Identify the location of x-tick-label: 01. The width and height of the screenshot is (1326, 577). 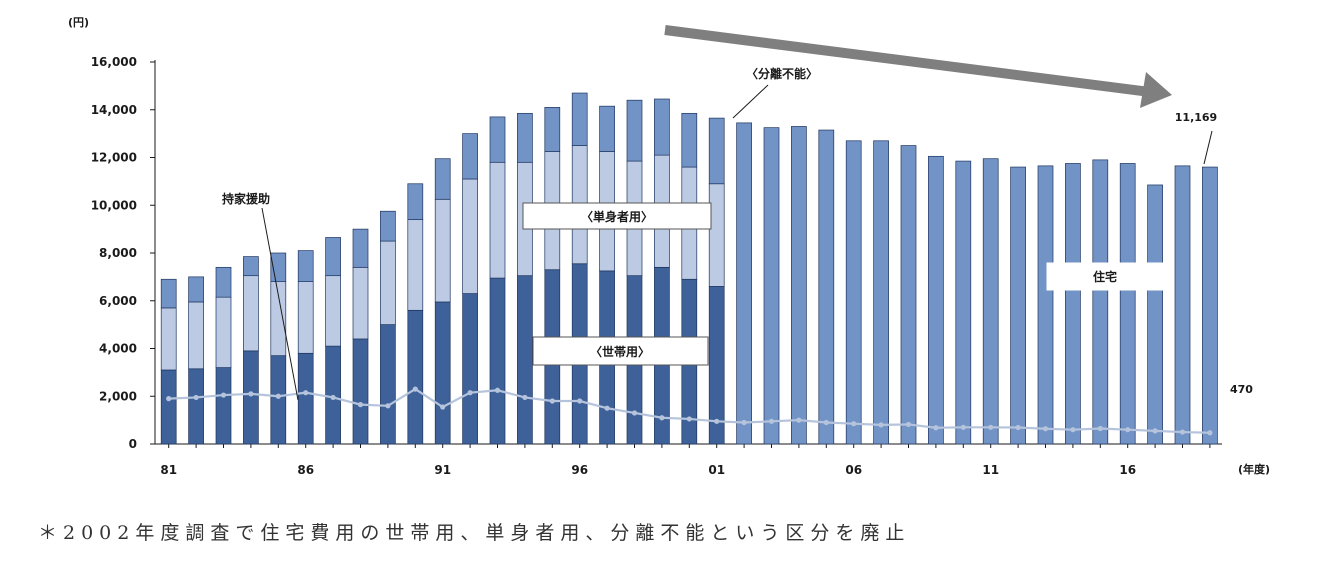
(716, 470).